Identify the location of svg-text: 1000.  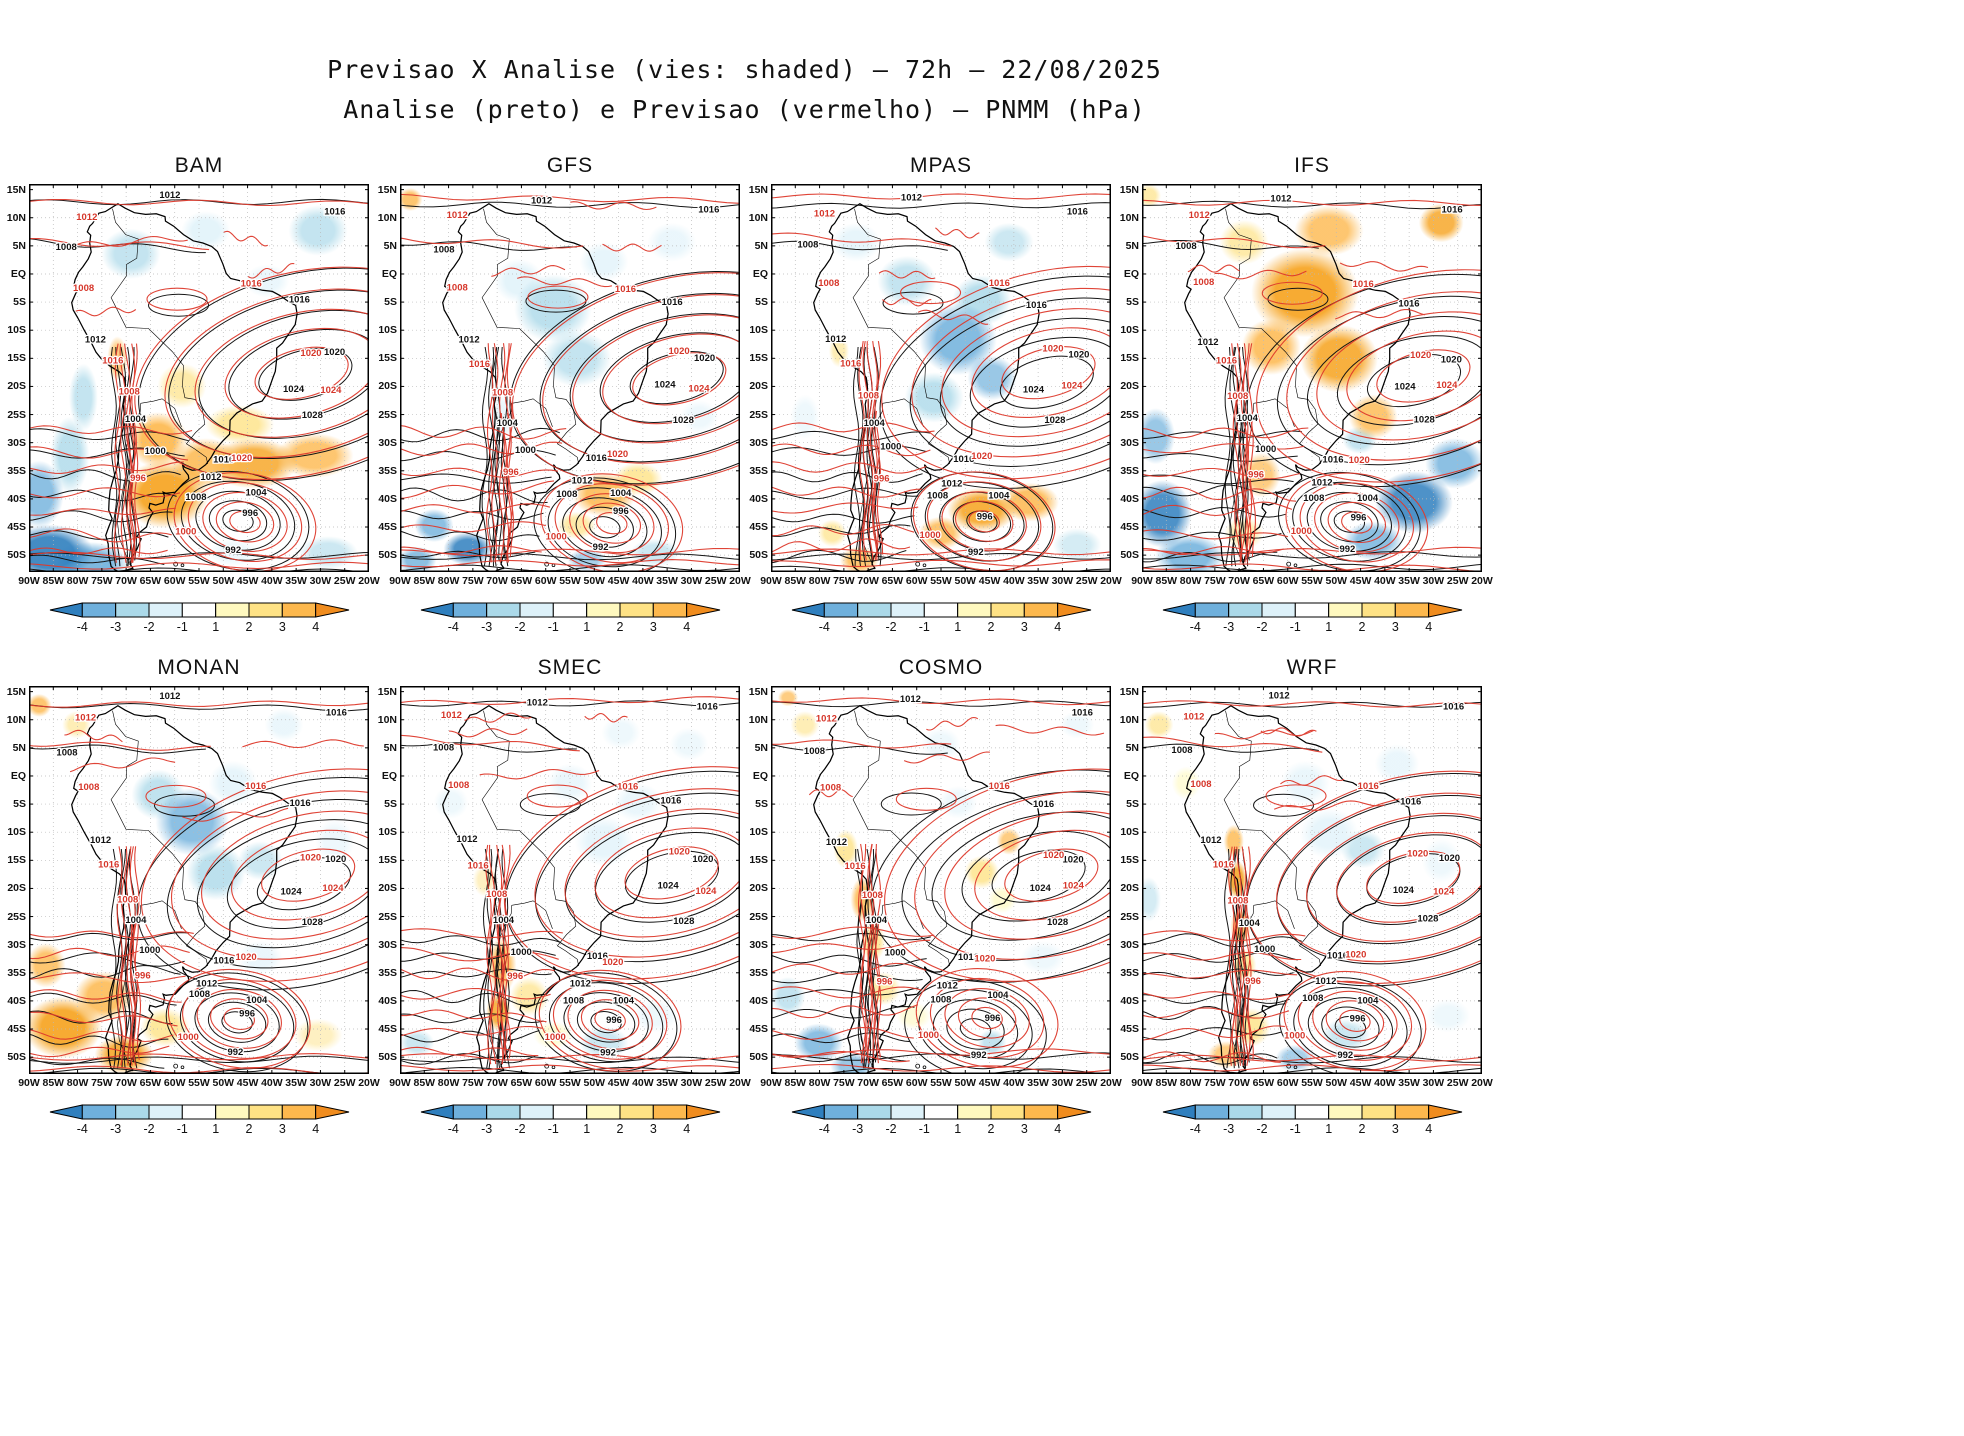
(890, 447).